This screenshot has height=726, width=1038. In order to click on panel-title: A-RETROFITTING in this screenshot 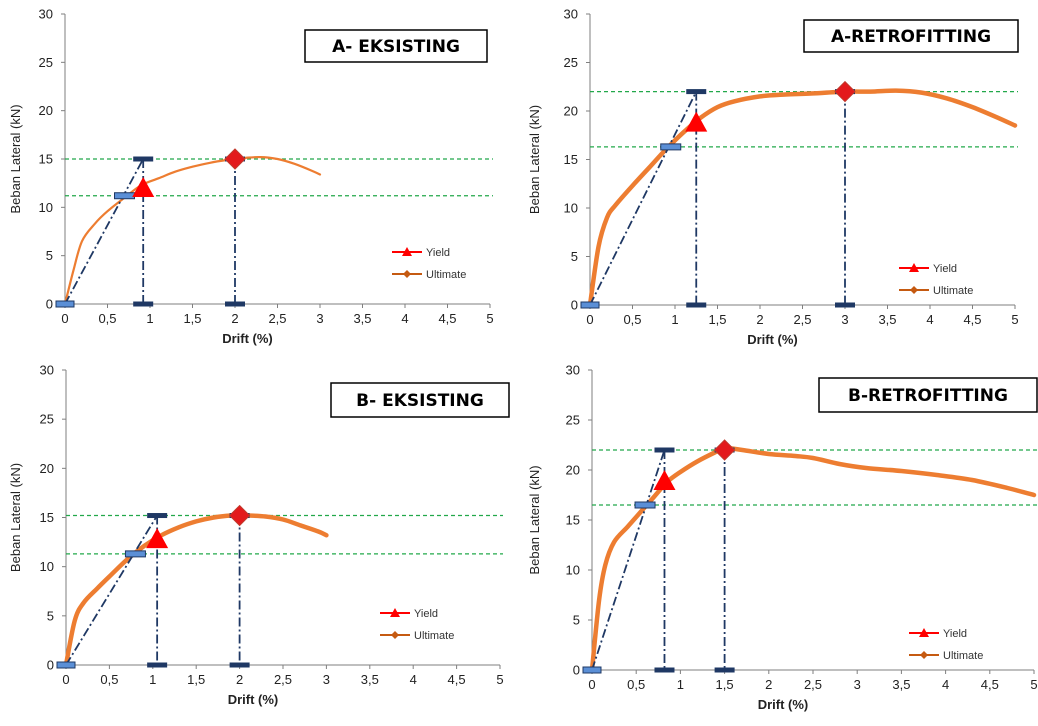, I will do `click(911, 37)`.